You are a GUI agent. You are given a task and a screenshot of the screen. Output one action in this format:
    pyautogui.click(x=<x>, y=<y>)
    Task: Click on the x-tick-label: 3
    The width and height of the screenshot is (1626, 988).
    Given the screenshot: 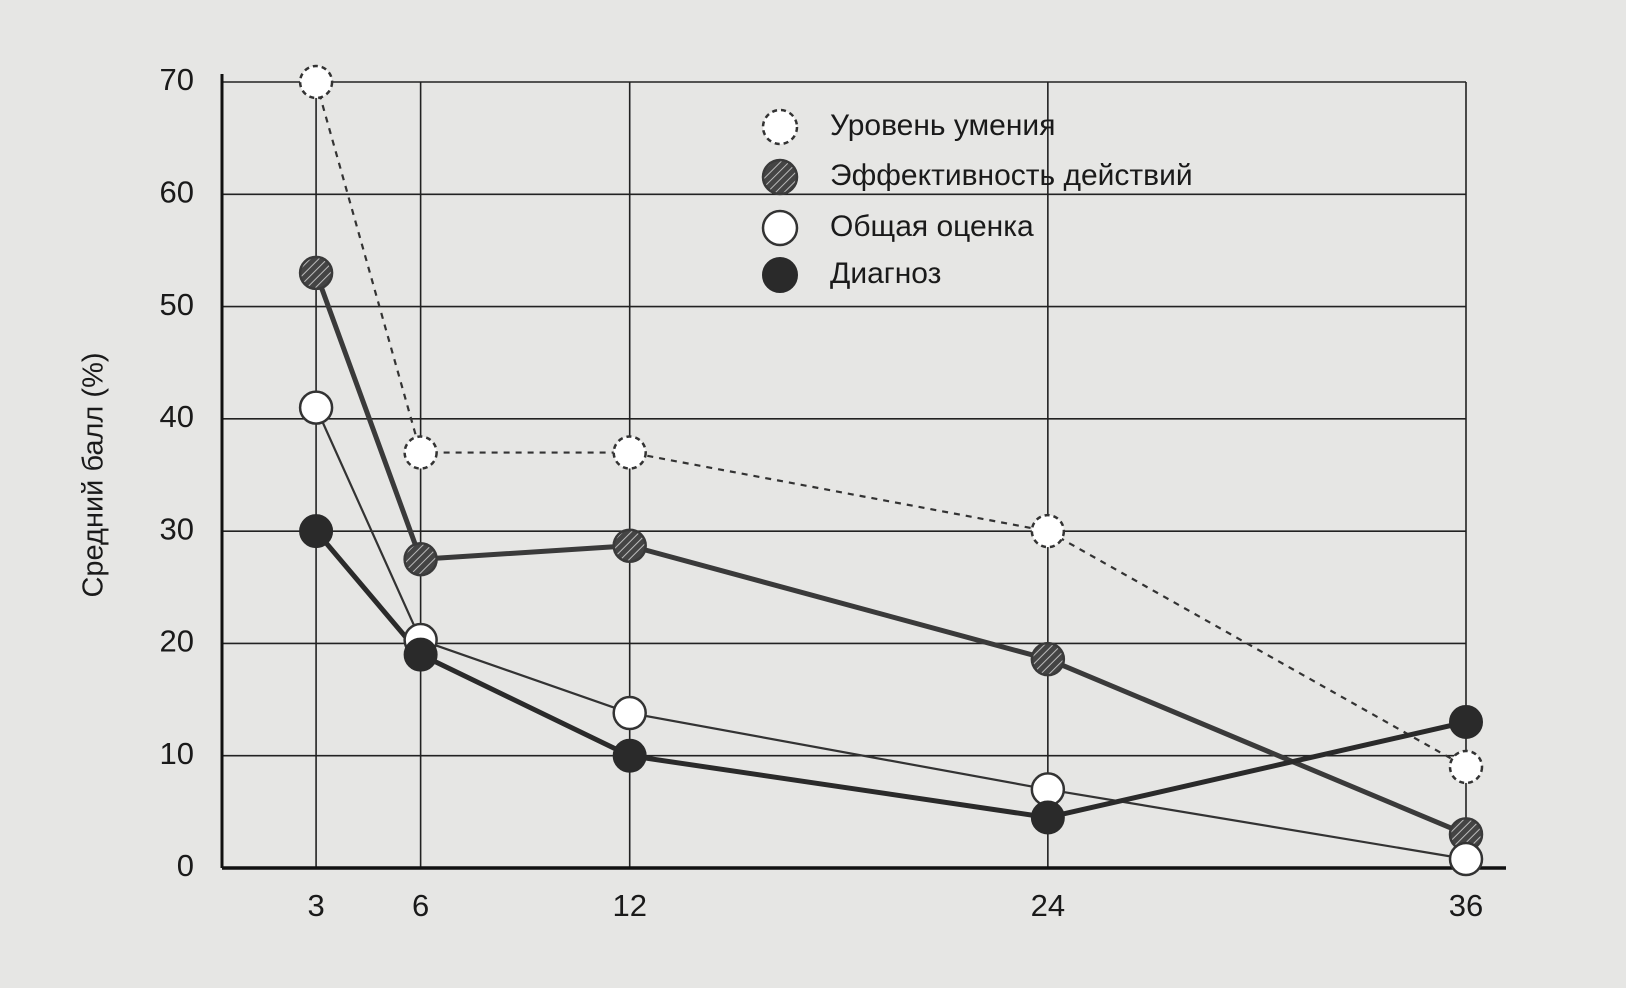 What is the action you would take?
    pyautogui.click(x=315, y=905)
    